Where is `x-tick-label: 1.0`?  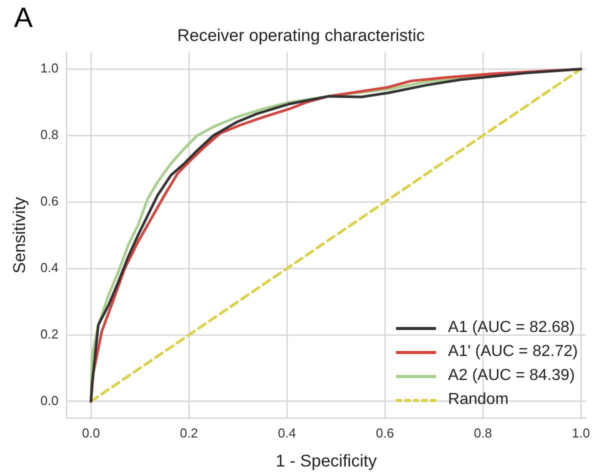
x-tick-label: 1.0 is located at coordinates (581, 432).